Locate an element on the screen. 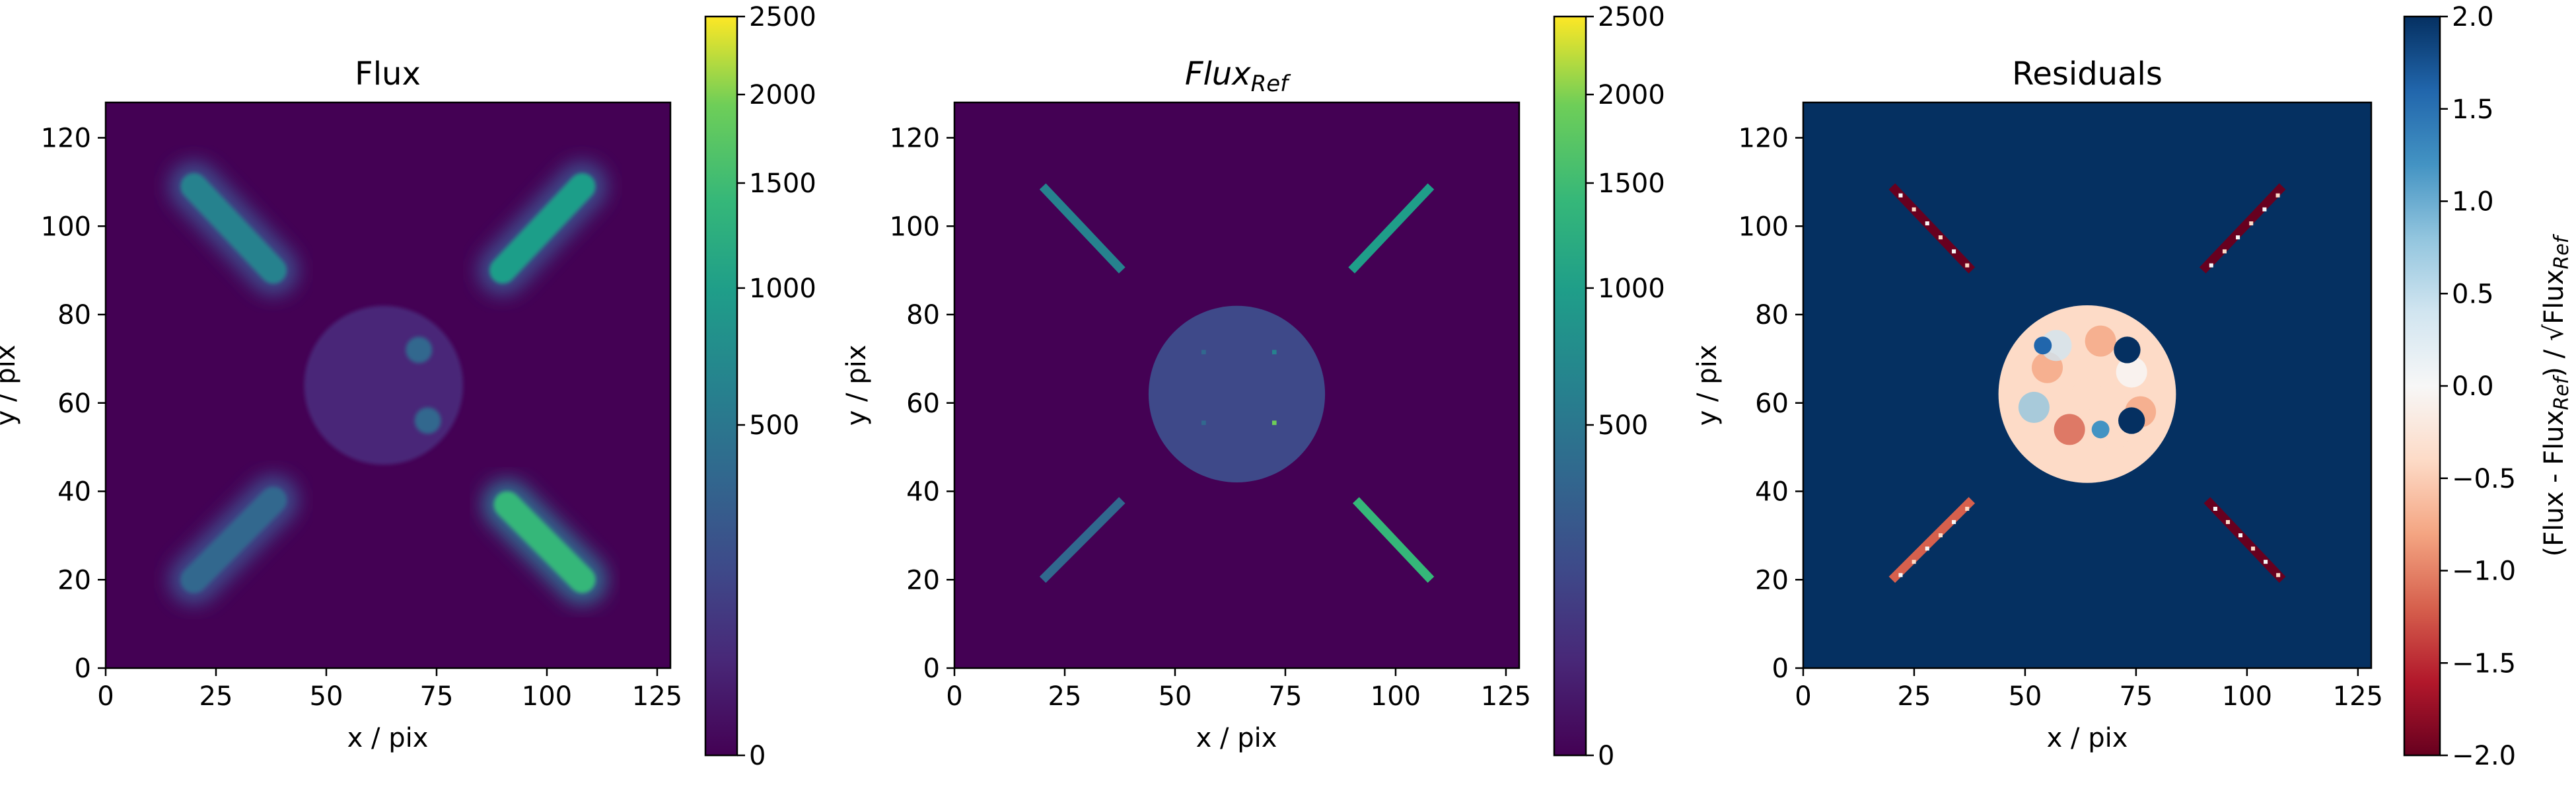 Image resolution: width=2576 pixels, height=793 pixels. colorbar-tick-label: 500 is located at coordinates (1623, 426).